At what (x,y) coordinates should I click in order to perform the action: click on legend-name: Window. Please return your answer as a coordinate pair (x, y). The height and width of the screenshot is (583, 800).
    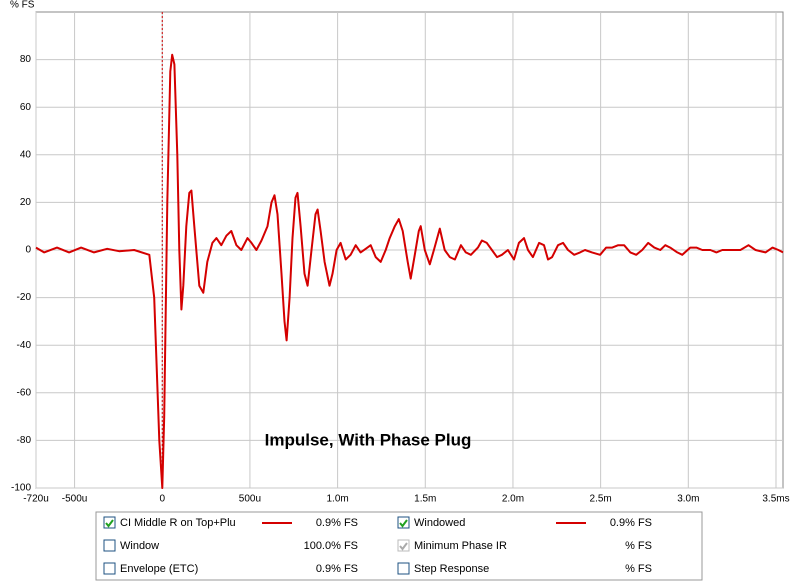
    Looking at the image, I should click on (139, 546).